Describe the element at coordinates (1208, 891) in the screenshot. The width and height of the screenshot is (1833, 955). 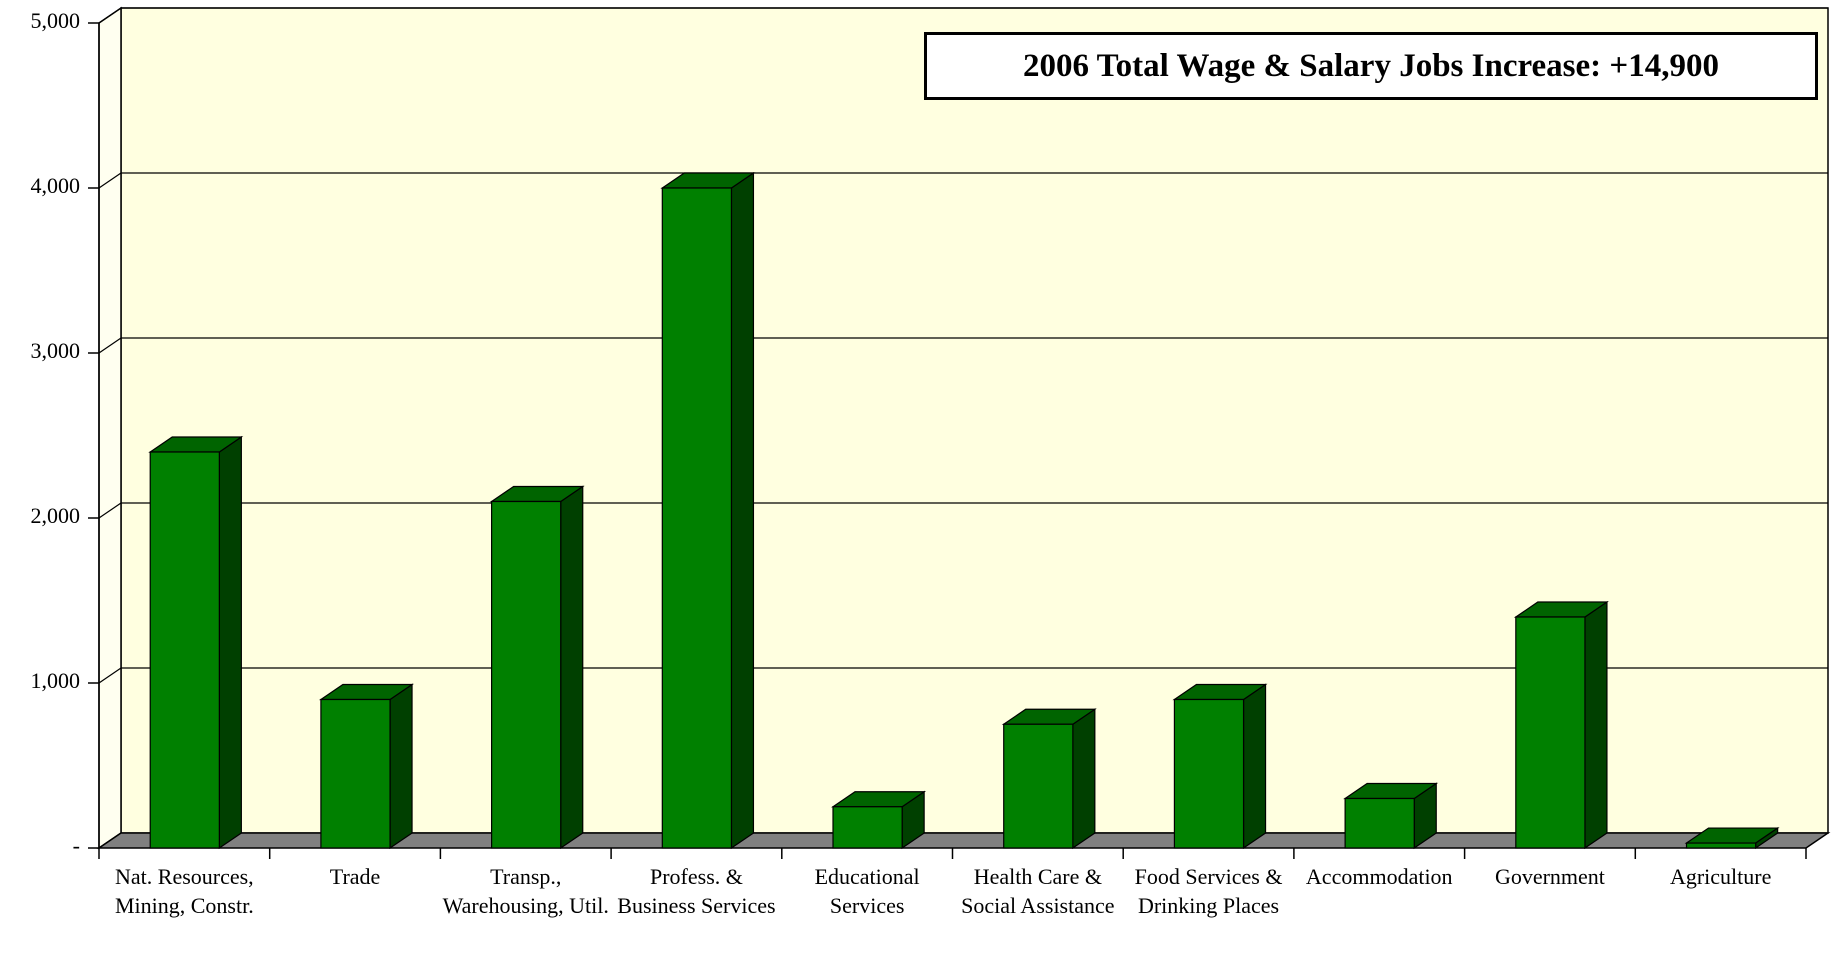
I see `x-tick-label: Food Services & Drinking Places` at that location.